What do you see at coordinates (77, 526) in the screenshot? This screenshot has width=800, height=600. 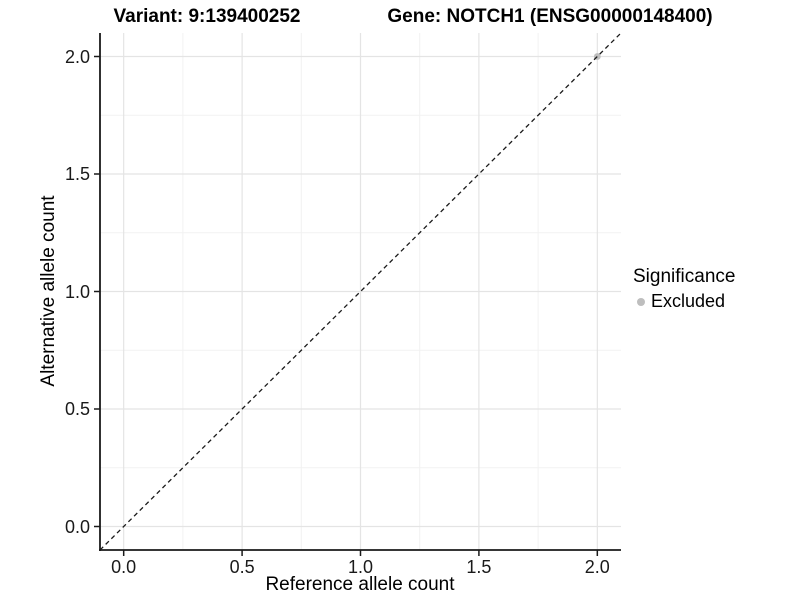 I see `y-tick-label: 0.0` at bounding box center [77, 526].